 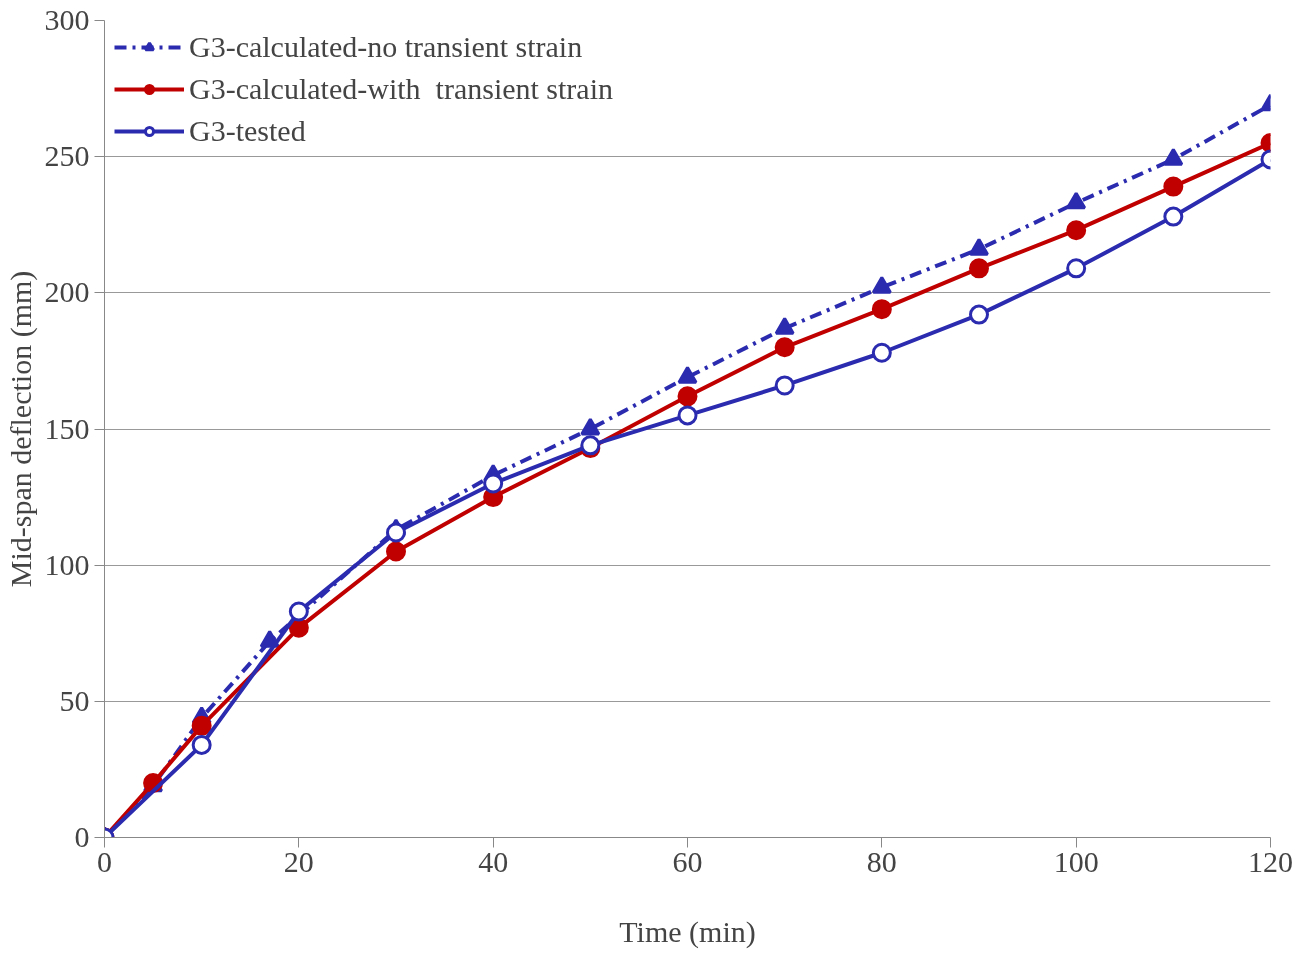 I want to click on y-tick-label: 250, so click(x=67, y=156).